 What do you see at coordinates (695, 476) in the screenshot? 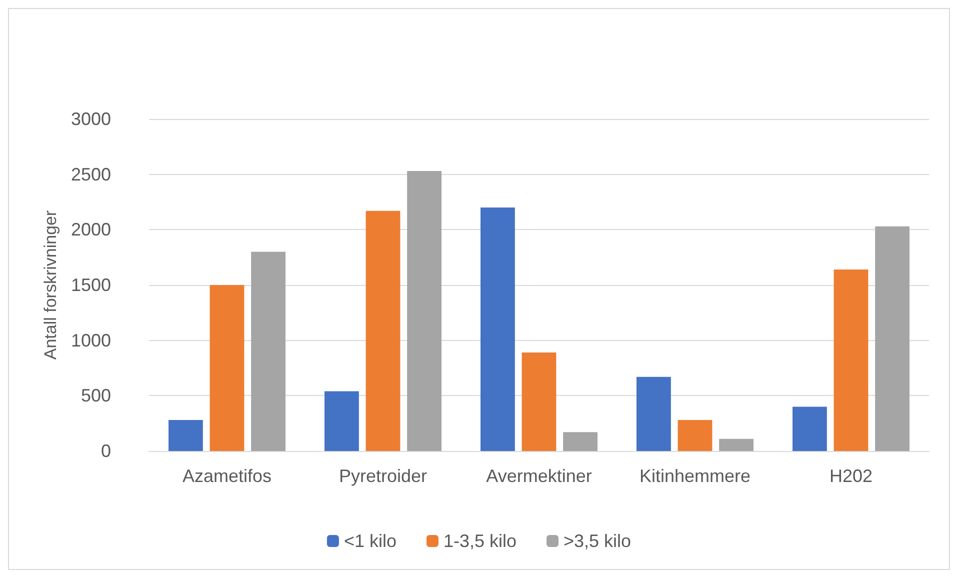
I see `x-tick-label: Kitinhemmere` at bounding box center [695, 476].